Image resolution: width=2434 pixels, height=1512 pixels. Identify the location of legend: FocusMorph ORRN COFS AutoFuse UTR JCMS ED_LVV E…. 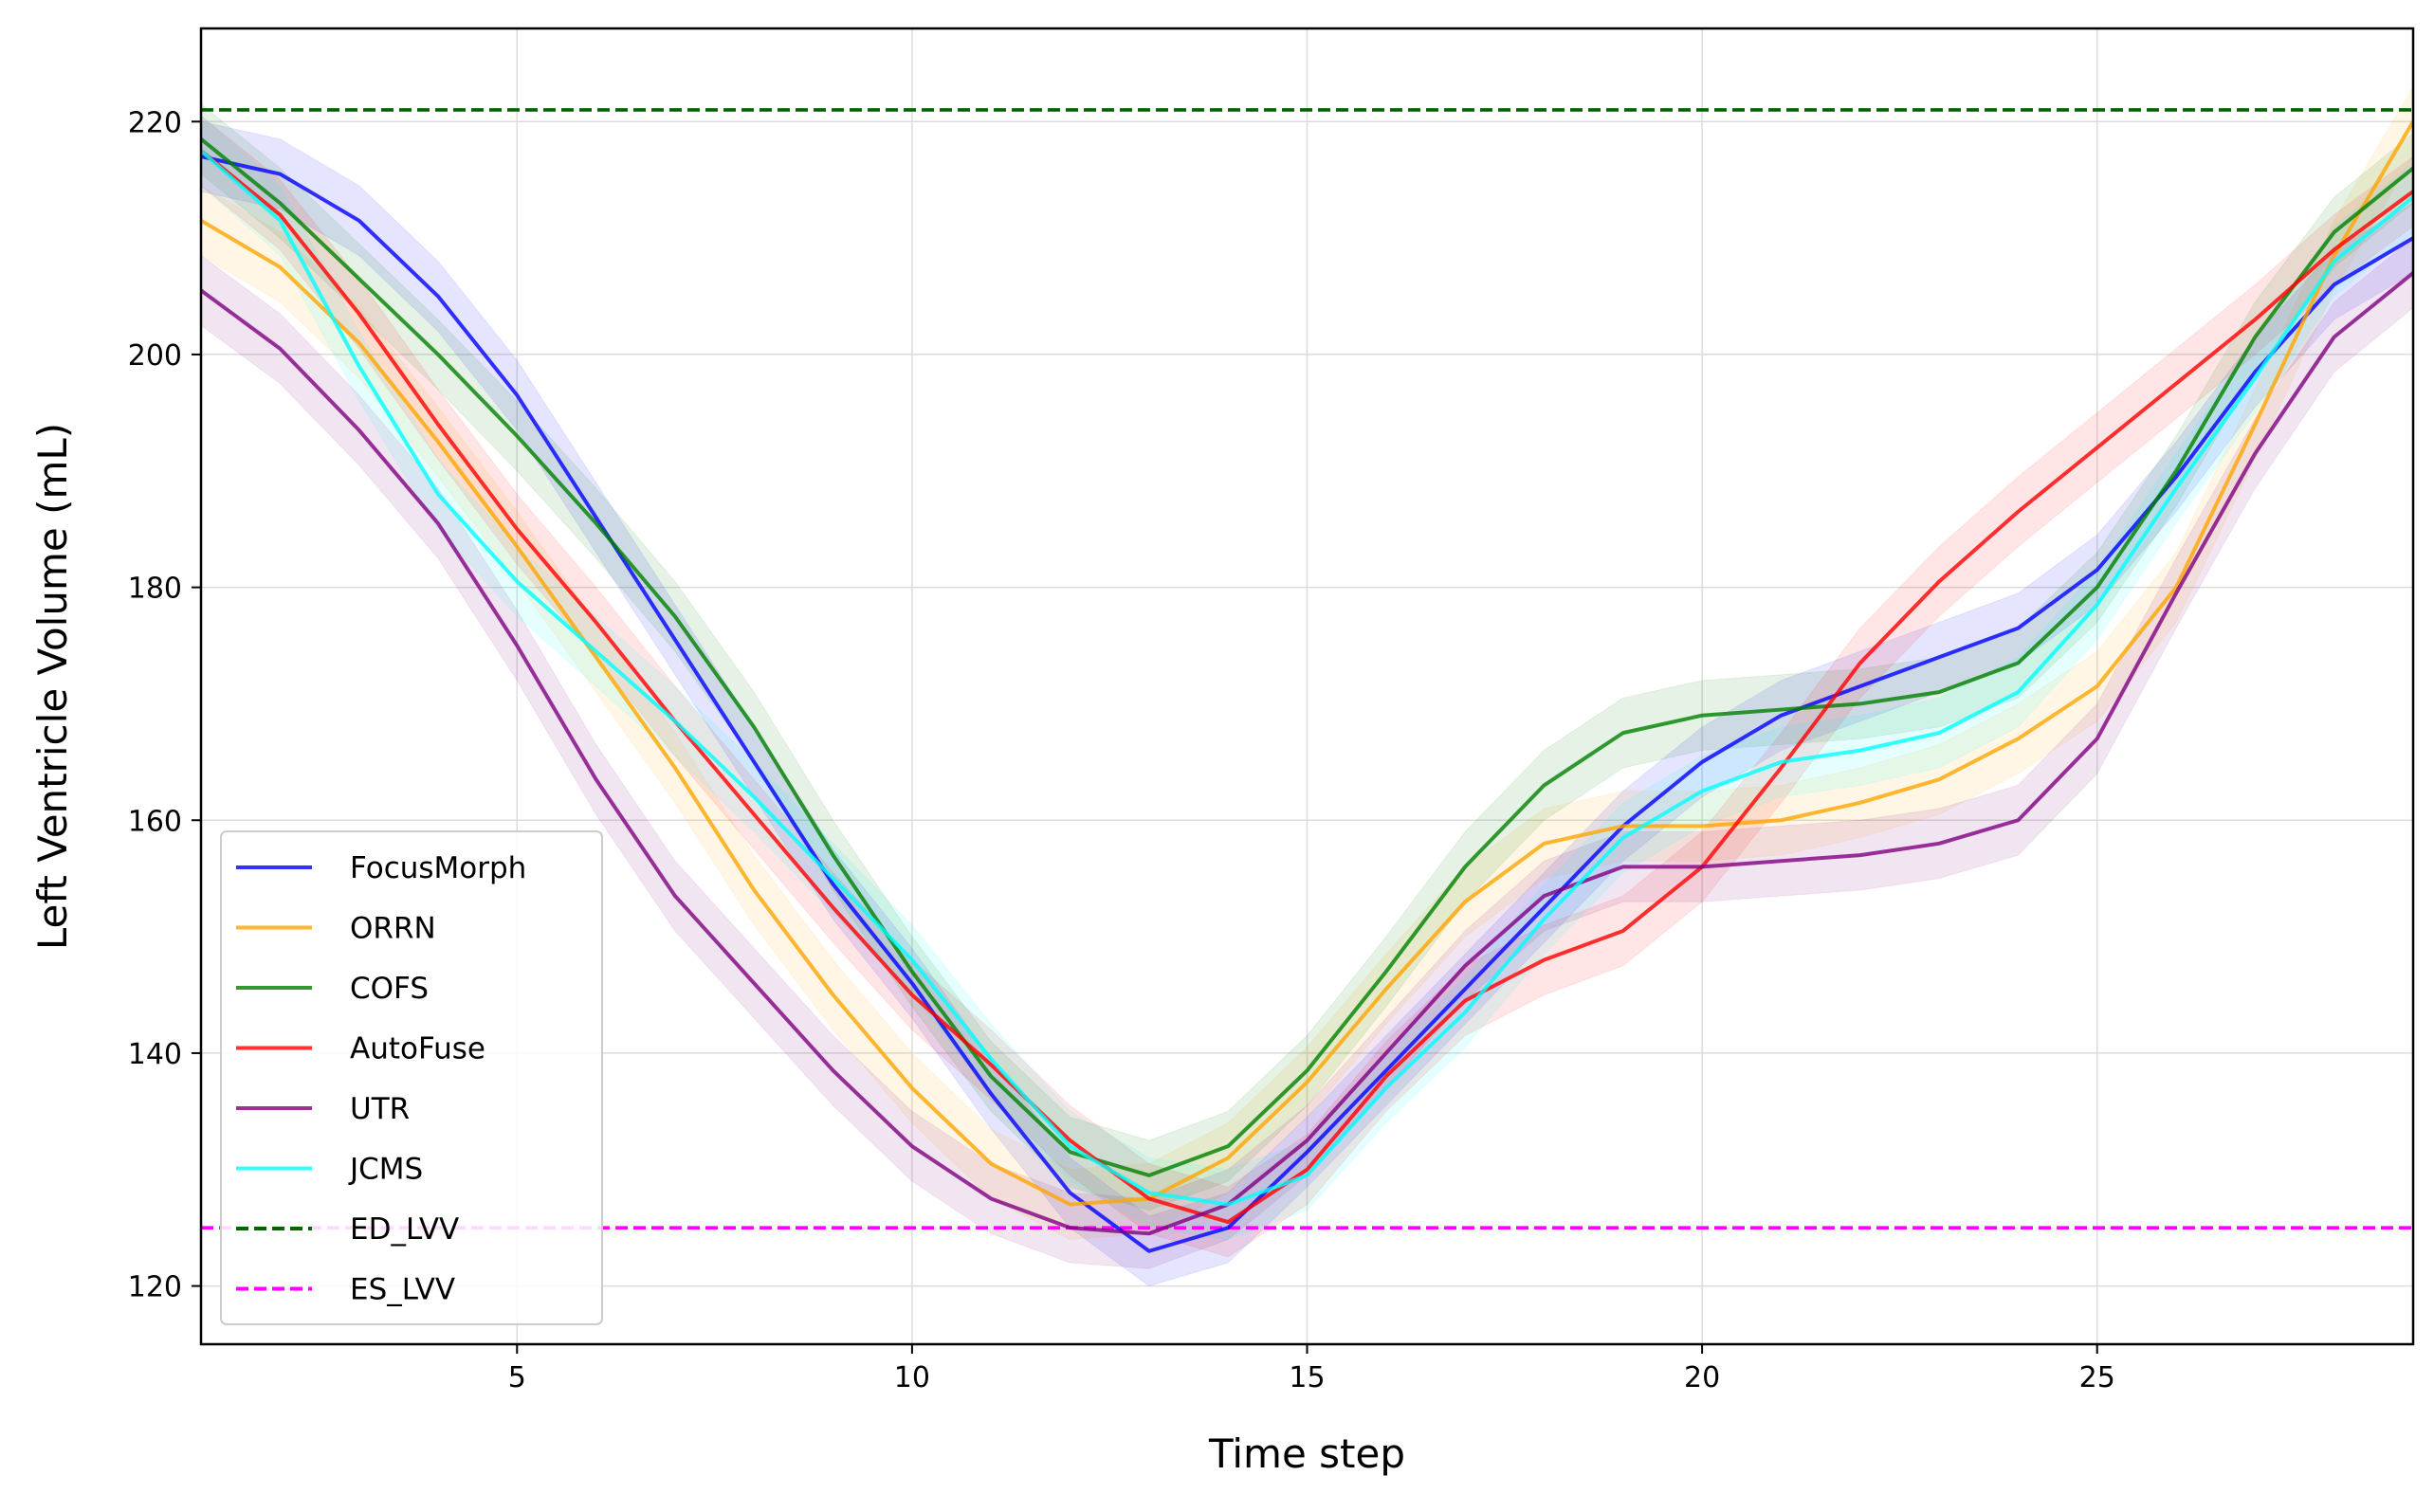
(411, 1078).